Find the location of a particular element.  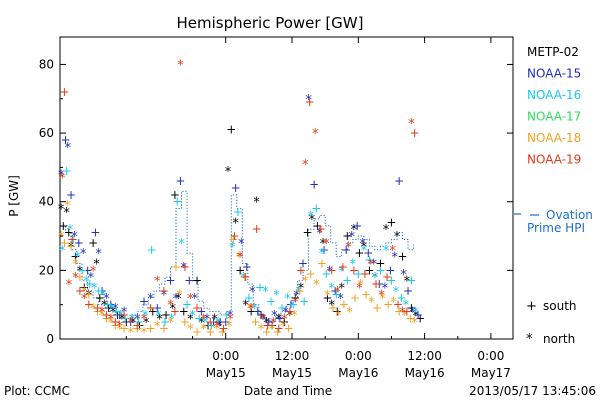

legend-metp-02: METP-02 is located at coordinates (553, 52).